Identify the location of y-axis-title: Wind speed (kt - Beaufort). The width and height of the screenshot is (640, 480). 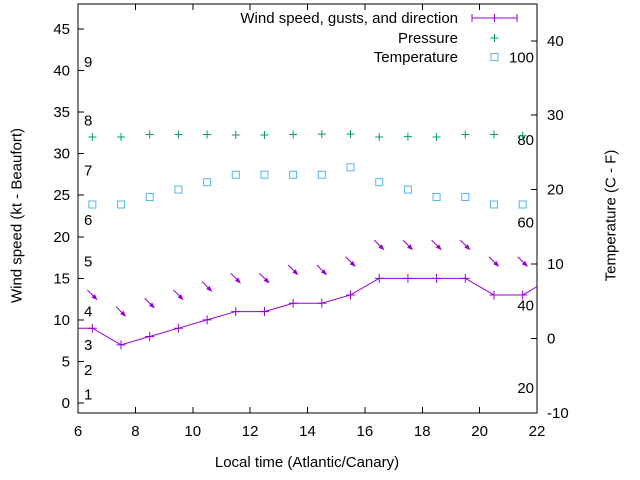
(17, 215).